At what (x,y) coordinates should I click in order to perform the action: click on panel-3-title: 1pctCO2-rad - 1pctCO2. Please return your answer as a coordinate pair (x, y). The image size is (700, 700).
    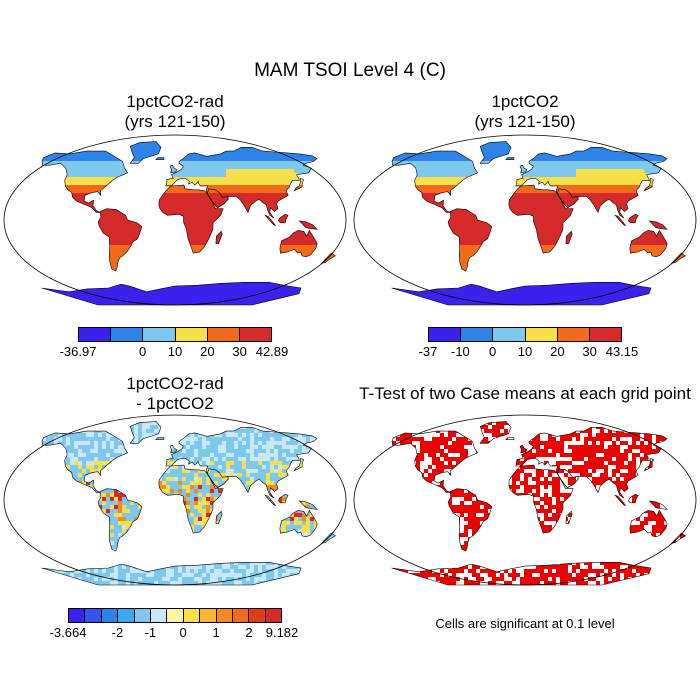
    Looking at the image, I should click on (175, 394).